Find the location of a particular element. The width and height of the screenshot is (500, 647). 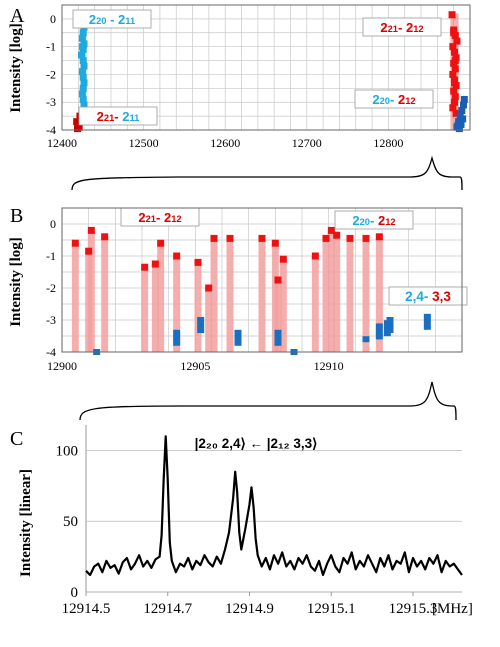

marker-a-s1 is located at coordinates (79, 127).